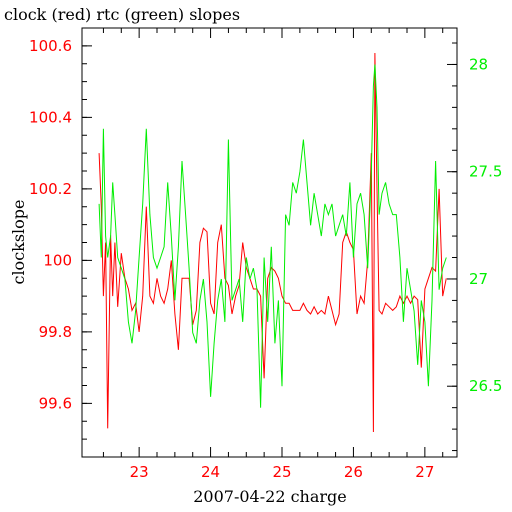 This screenshot has width=512, height=512. What do you see at coordinates (210, 472) in the screenshot?
I see `x-tick-label: 24` at bounding box center [210, 472].